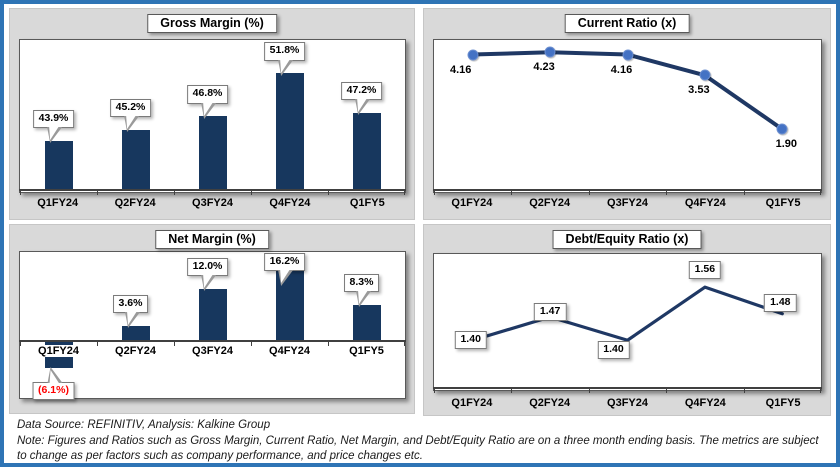 The image size is (840, 467). I want to click on net-margin-x-axis-line, so click(212, 341).